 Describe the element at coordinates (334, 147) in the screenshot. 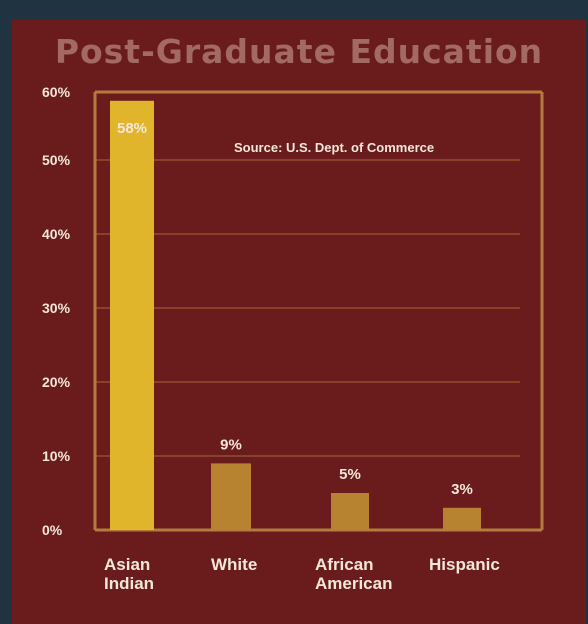

I see `source-note: Source: U.S. Dept. of Commerce` at that location.